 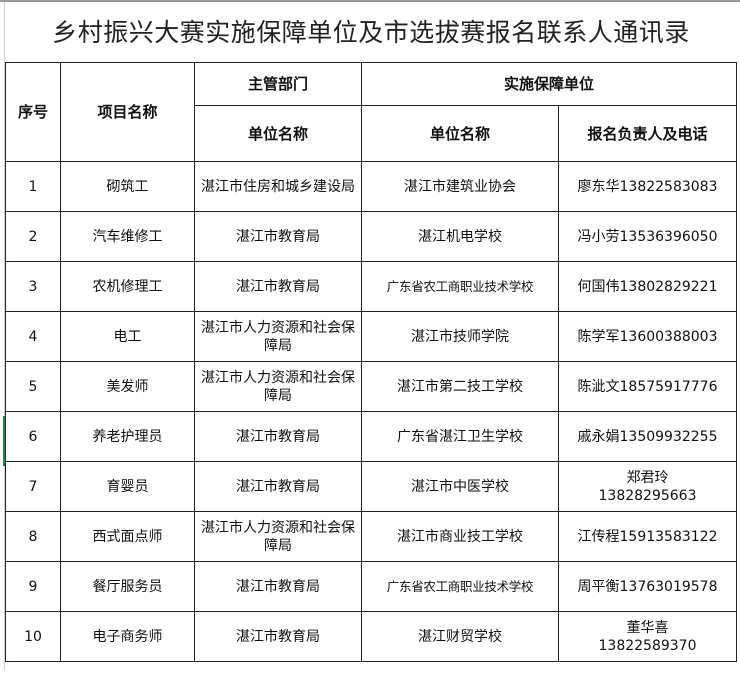 I want to click on cell-implementer: 湛江市技师学院, so click(x=460, y=336).